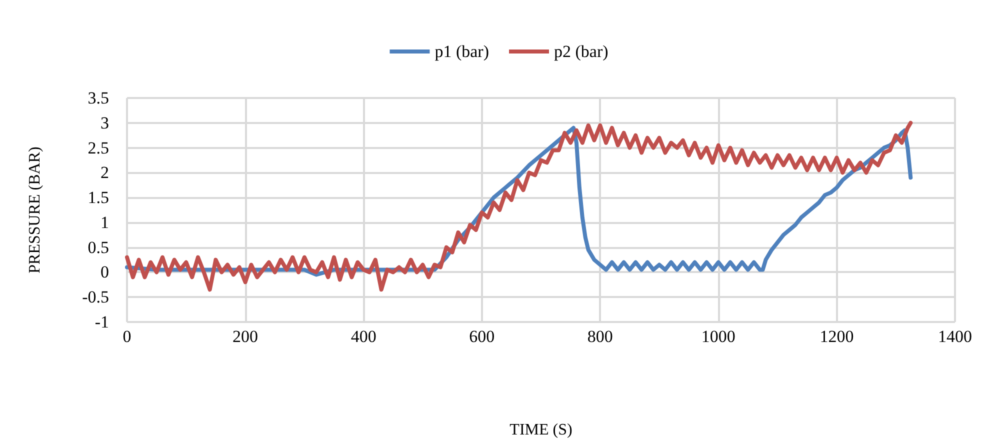  I want to click on y-tick-label: 3.5, so click(98, 98).